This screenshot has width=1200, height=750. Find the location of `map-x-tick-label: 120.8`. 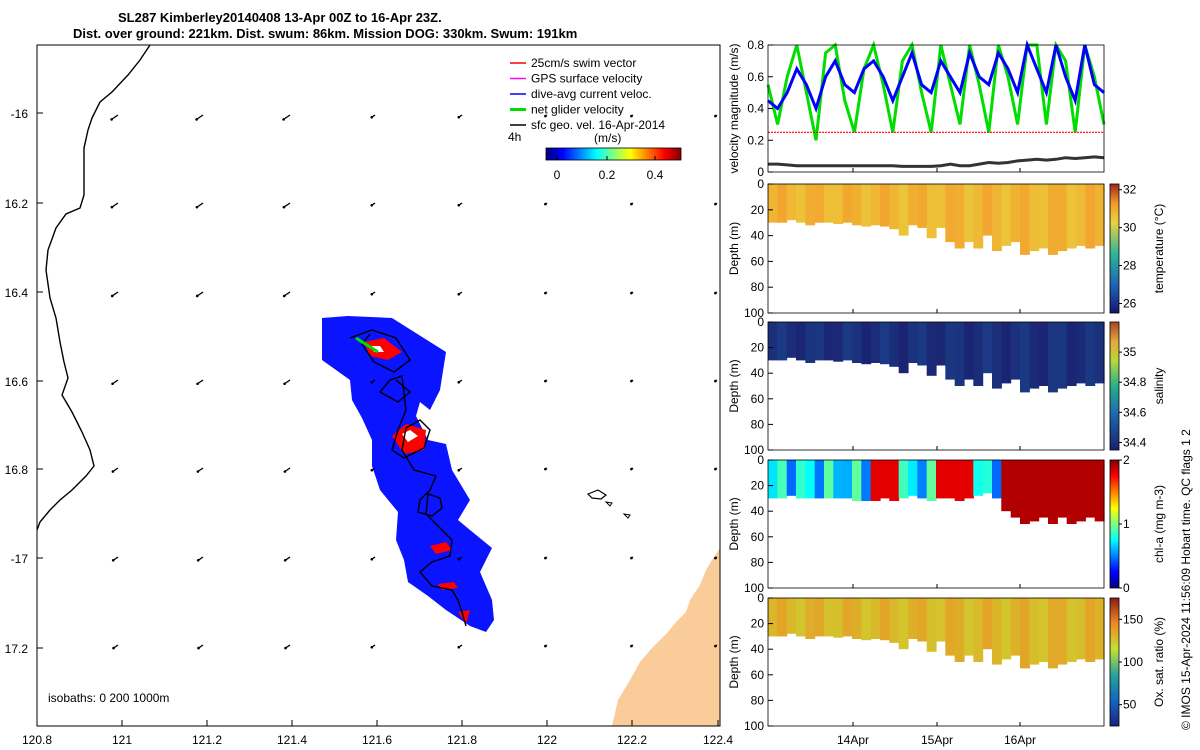

map-x-tick-label: 120.8 is located at coordinates (37, 740).